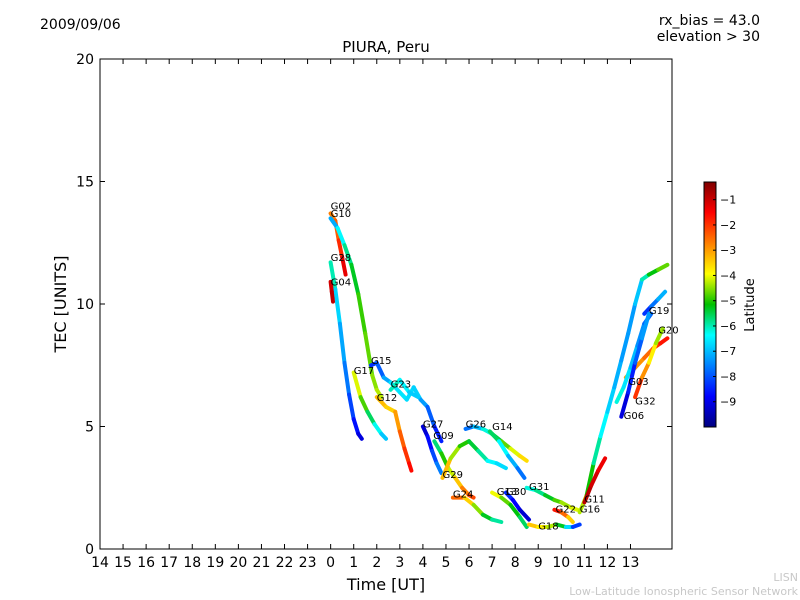 The width and height of the screenshot is (800, 600). I want to click on x-tick-label: 2, so click(376, 563).